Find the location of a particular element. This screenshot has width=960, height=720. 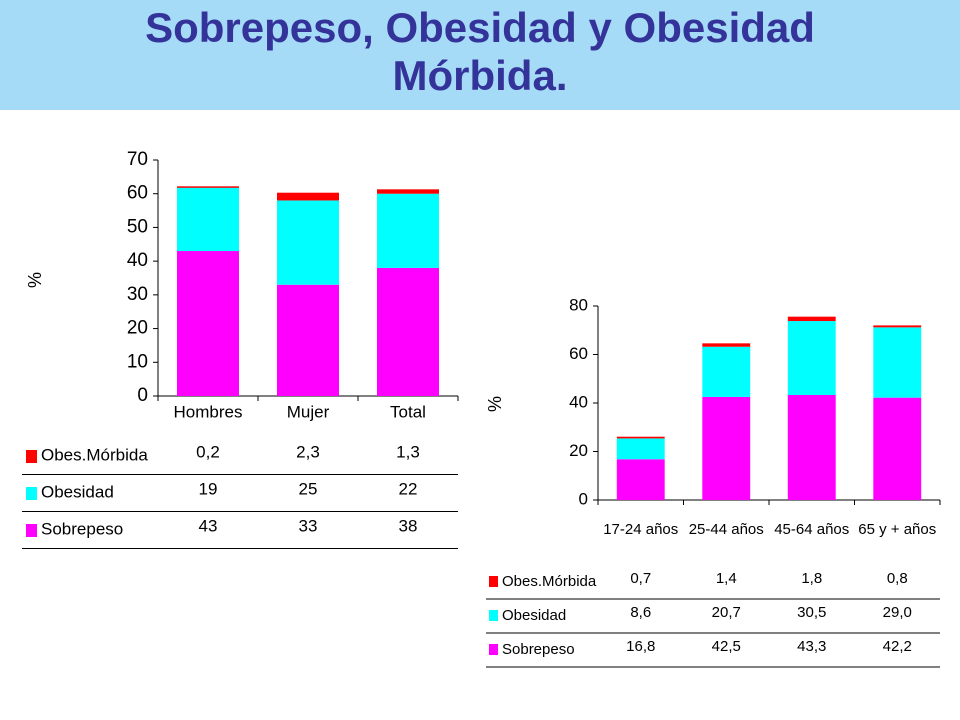

y-tick-label: 30 is located at coordinates (137, 294).